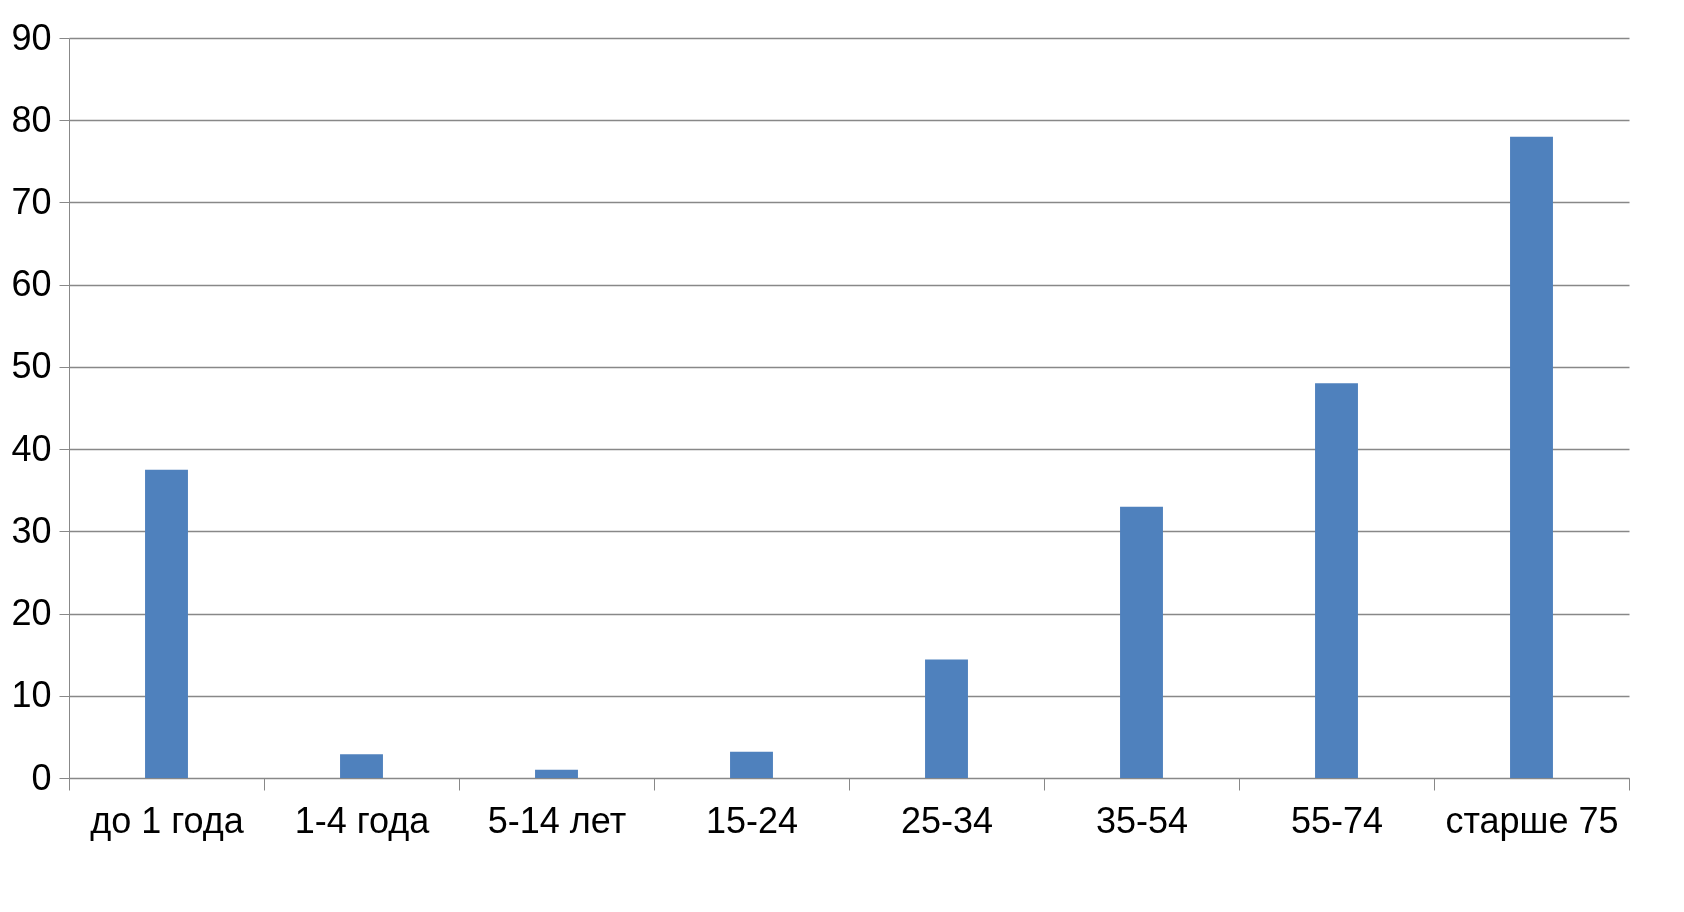 Image resolution: width=1684 pixels, height=912 pixels. What do you see at coordinates (31, 284) in the screenshot?
I see `y-tick-label: 60` at bounding box center [31, 284].